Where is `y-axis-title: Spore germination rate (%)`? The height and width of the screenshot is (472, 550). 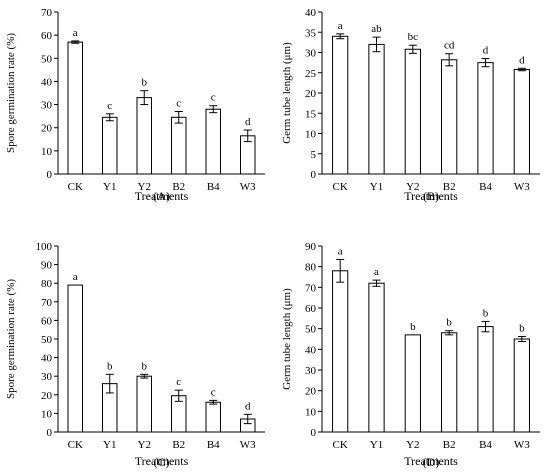
y-axis-title: Spore germination rate (%) is located at coordinates (11, 93).